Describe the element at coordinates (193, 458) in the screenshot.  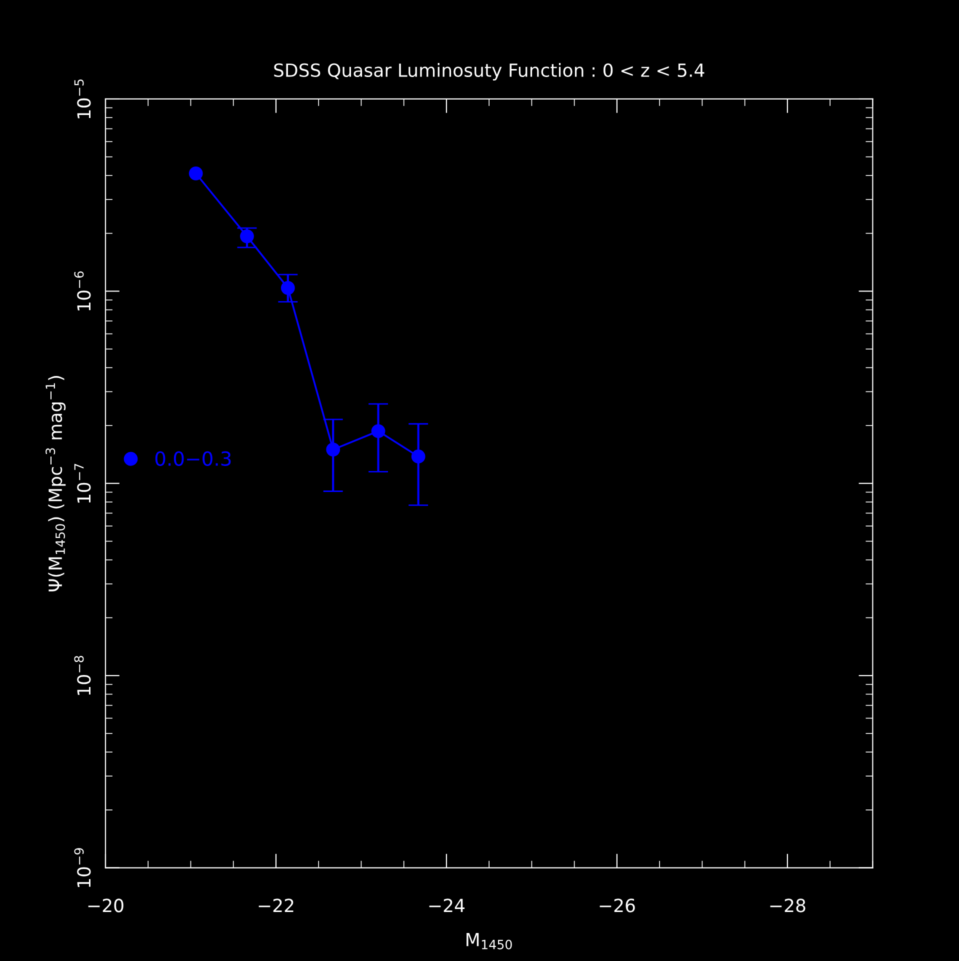
I see `legend-label: 0.0−0.3` at that location.